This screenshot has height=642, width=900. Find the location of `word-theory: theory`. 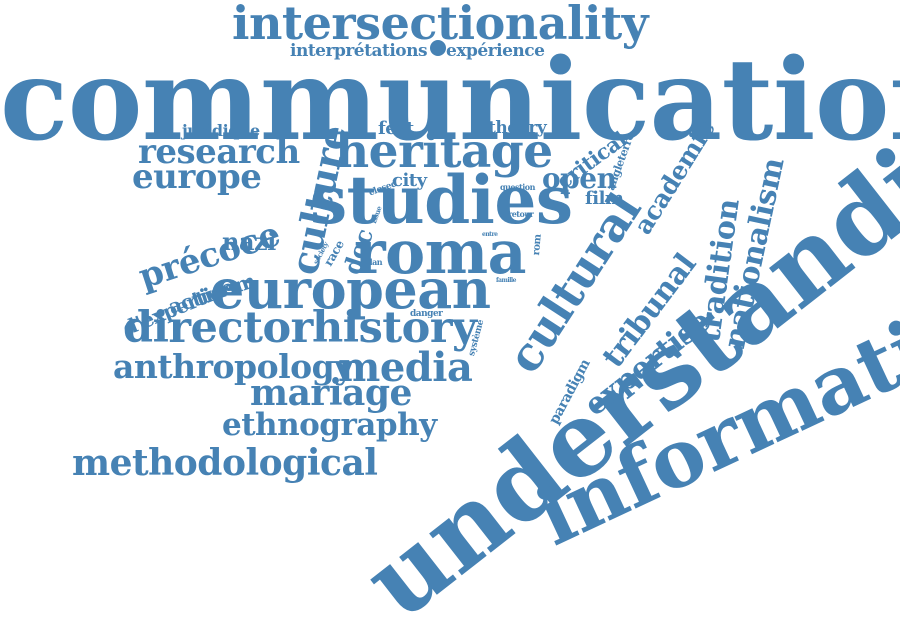

word-theory: theory is located at coordinates (517, 128).